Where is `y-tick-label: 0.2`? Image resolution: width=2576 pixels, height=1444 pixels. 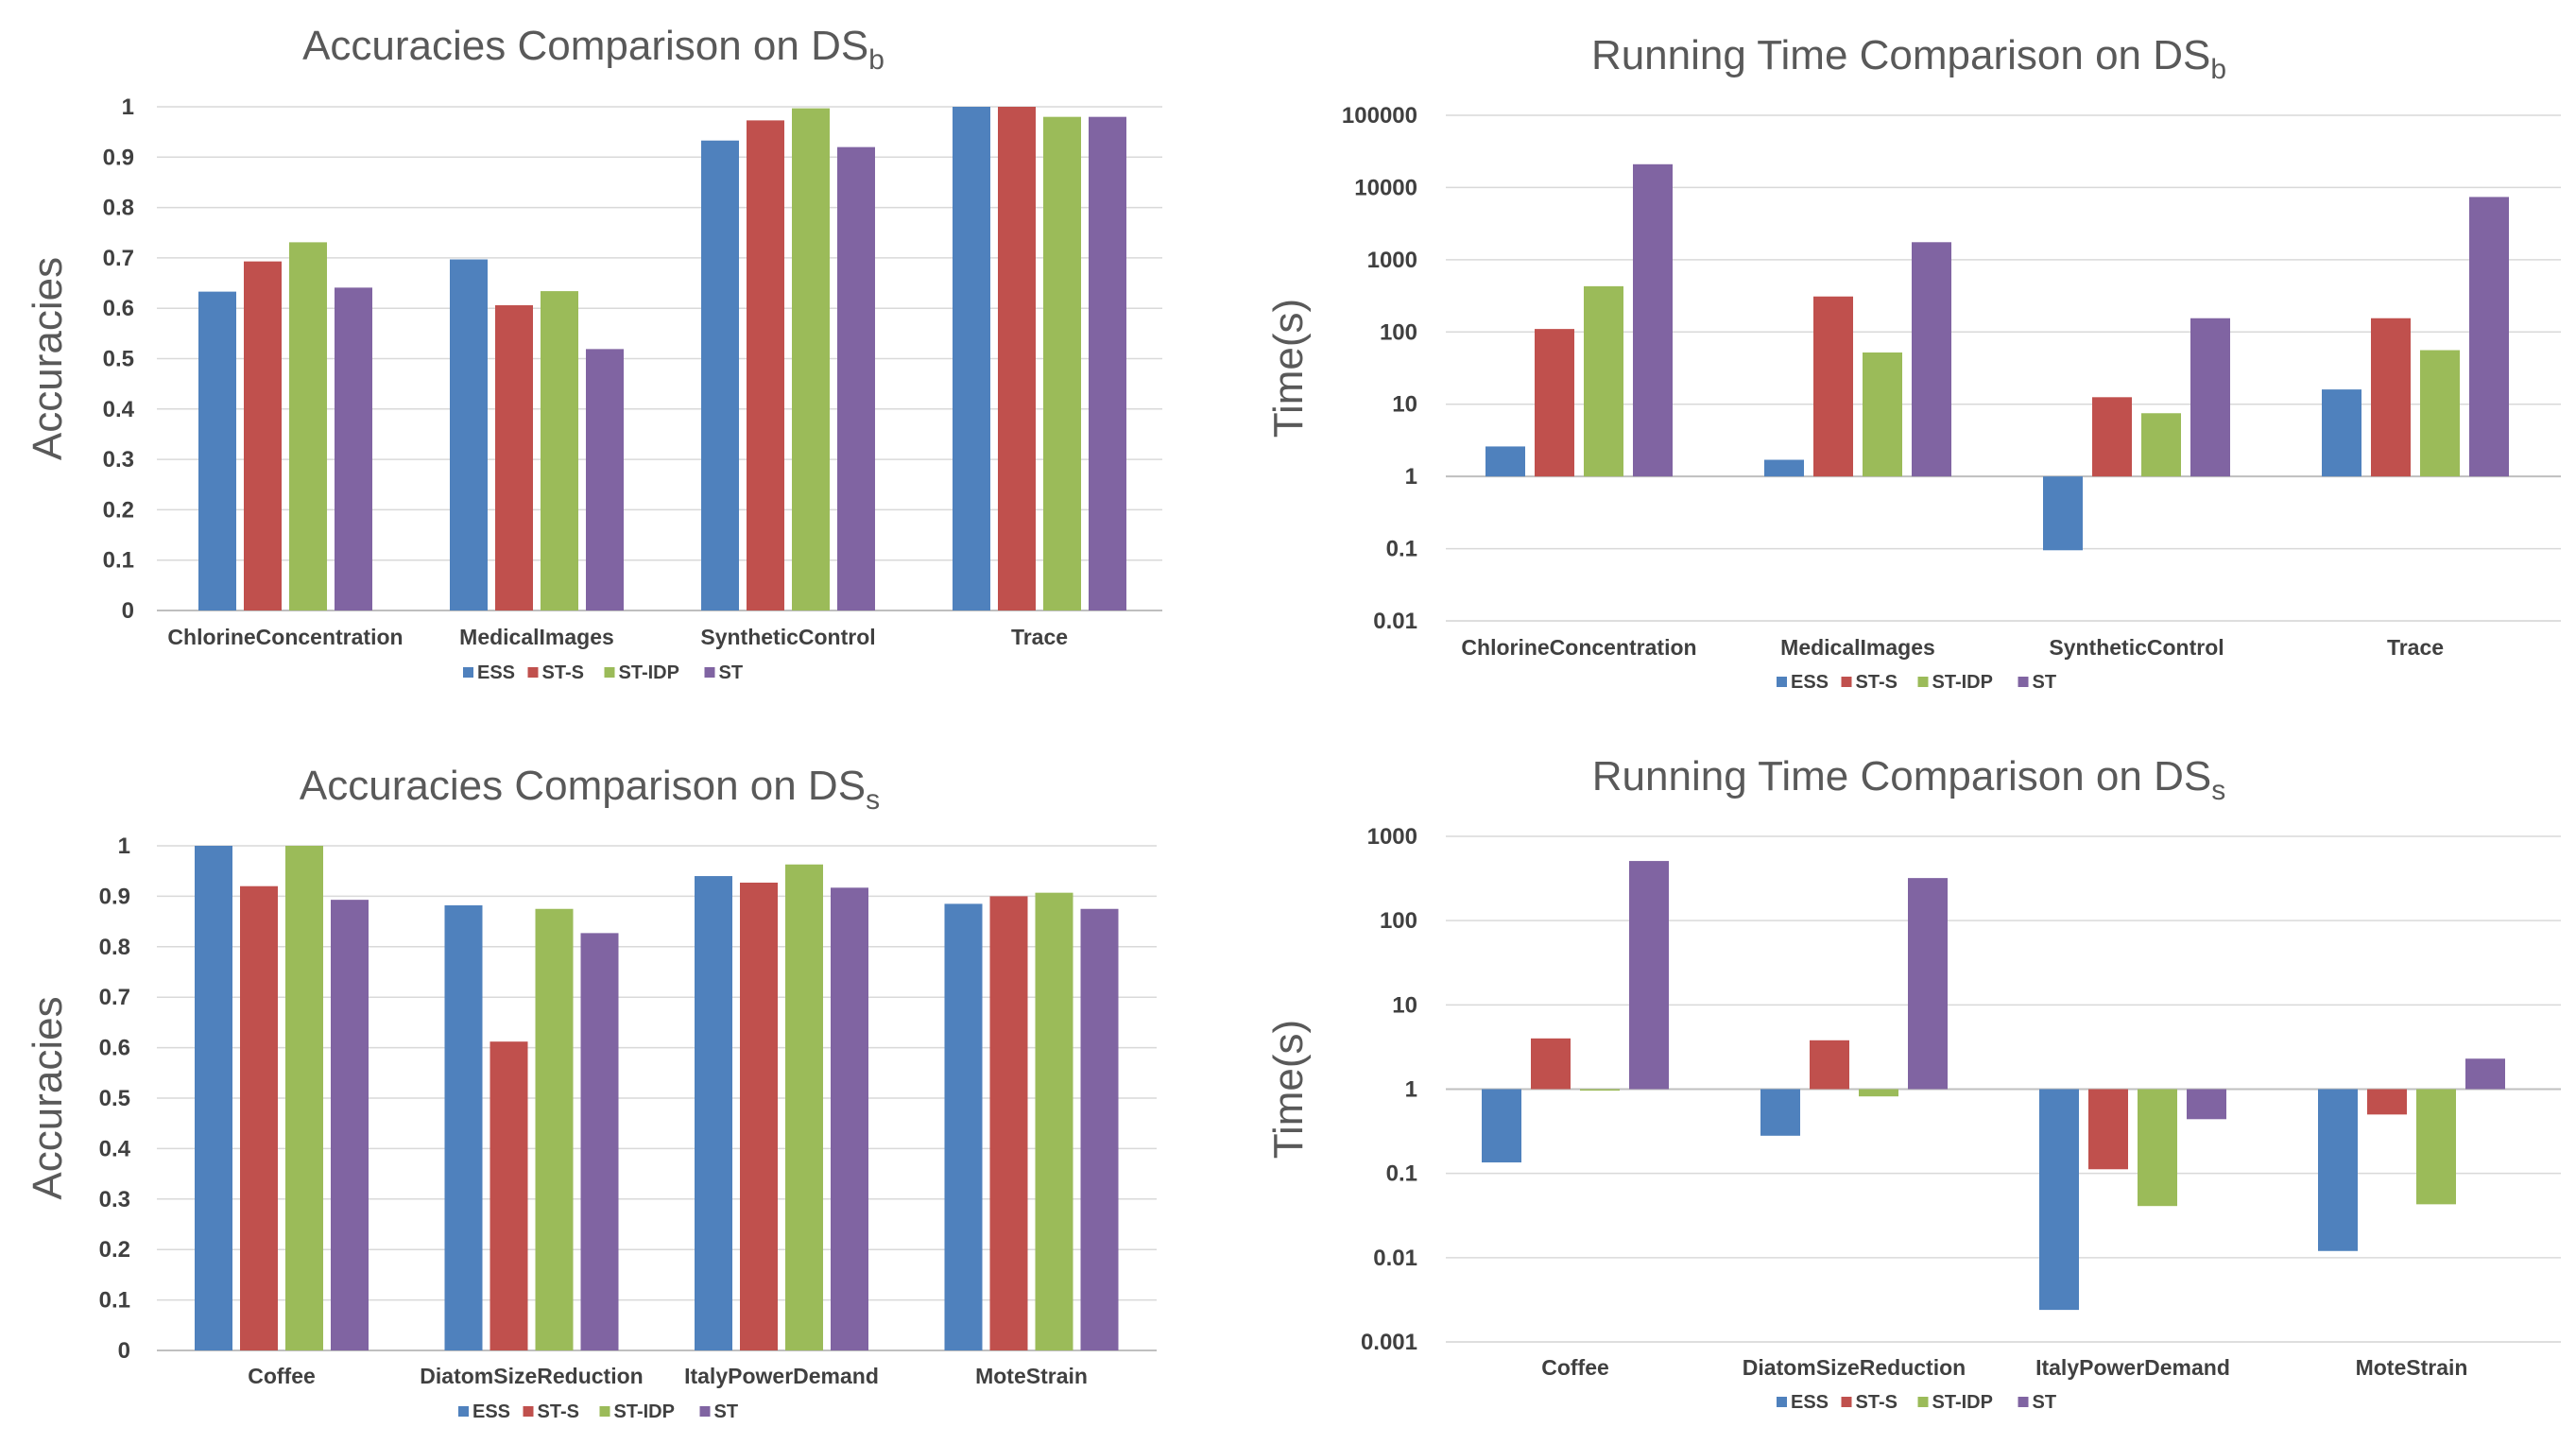
y-tick-label: 0.2 is located at coordinates (118, 510).